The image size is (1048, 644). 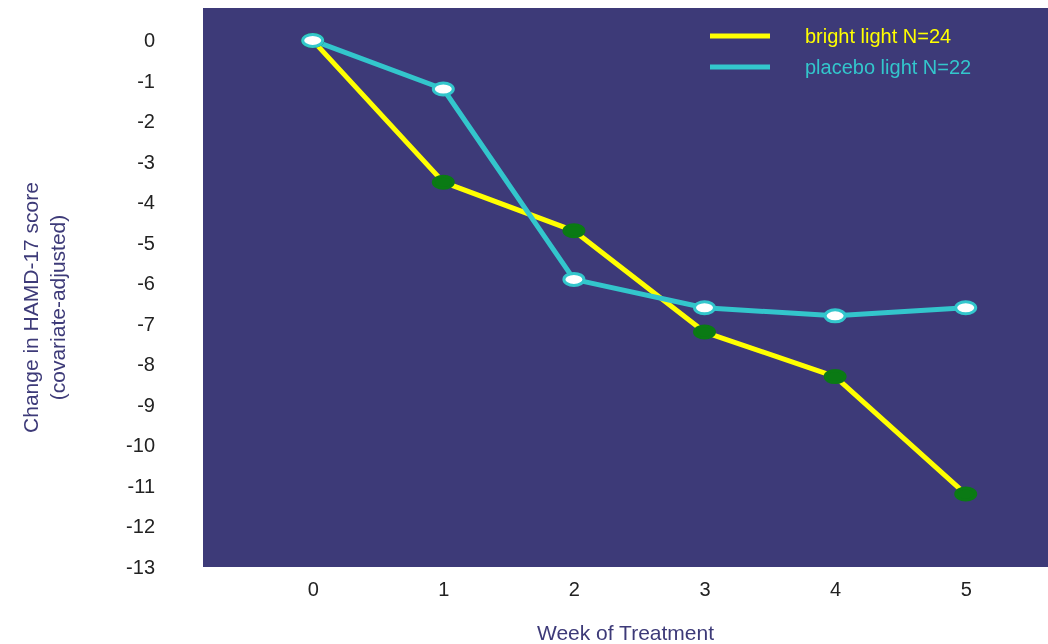 What do you see at coordinates (888, 67) in the screenshot?
I see `legend-label: placebo light N=22` at bounding box center [888, 67].